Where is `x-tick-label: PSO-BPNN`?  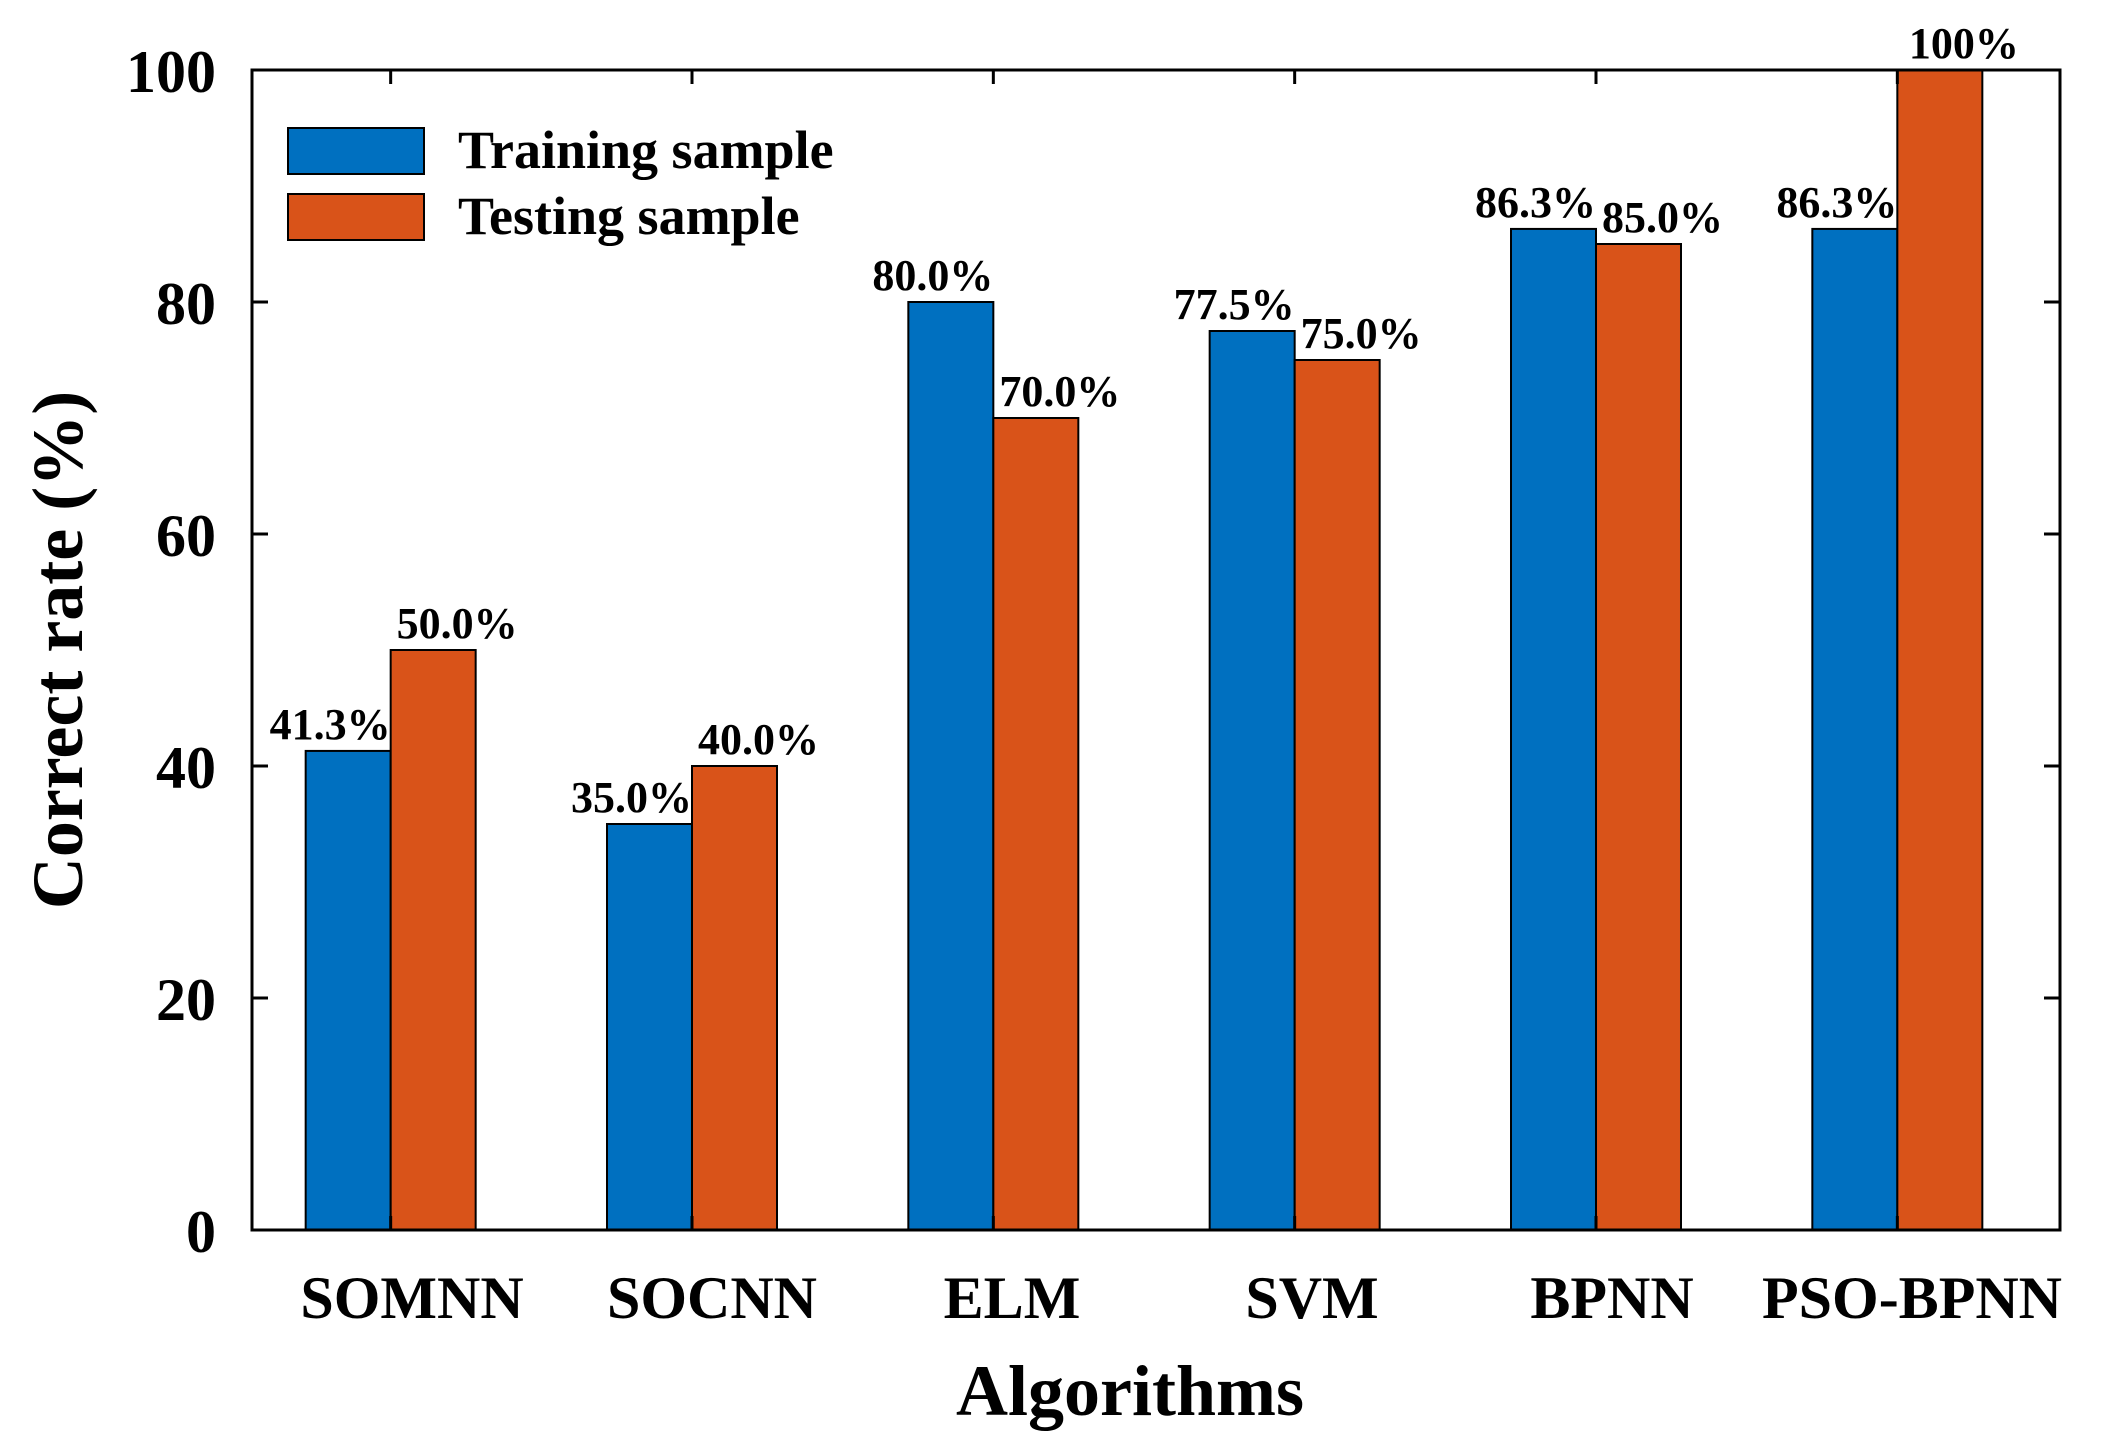 x-tick-label: PSO-BPNN is located at coordinates (1912, 1298).